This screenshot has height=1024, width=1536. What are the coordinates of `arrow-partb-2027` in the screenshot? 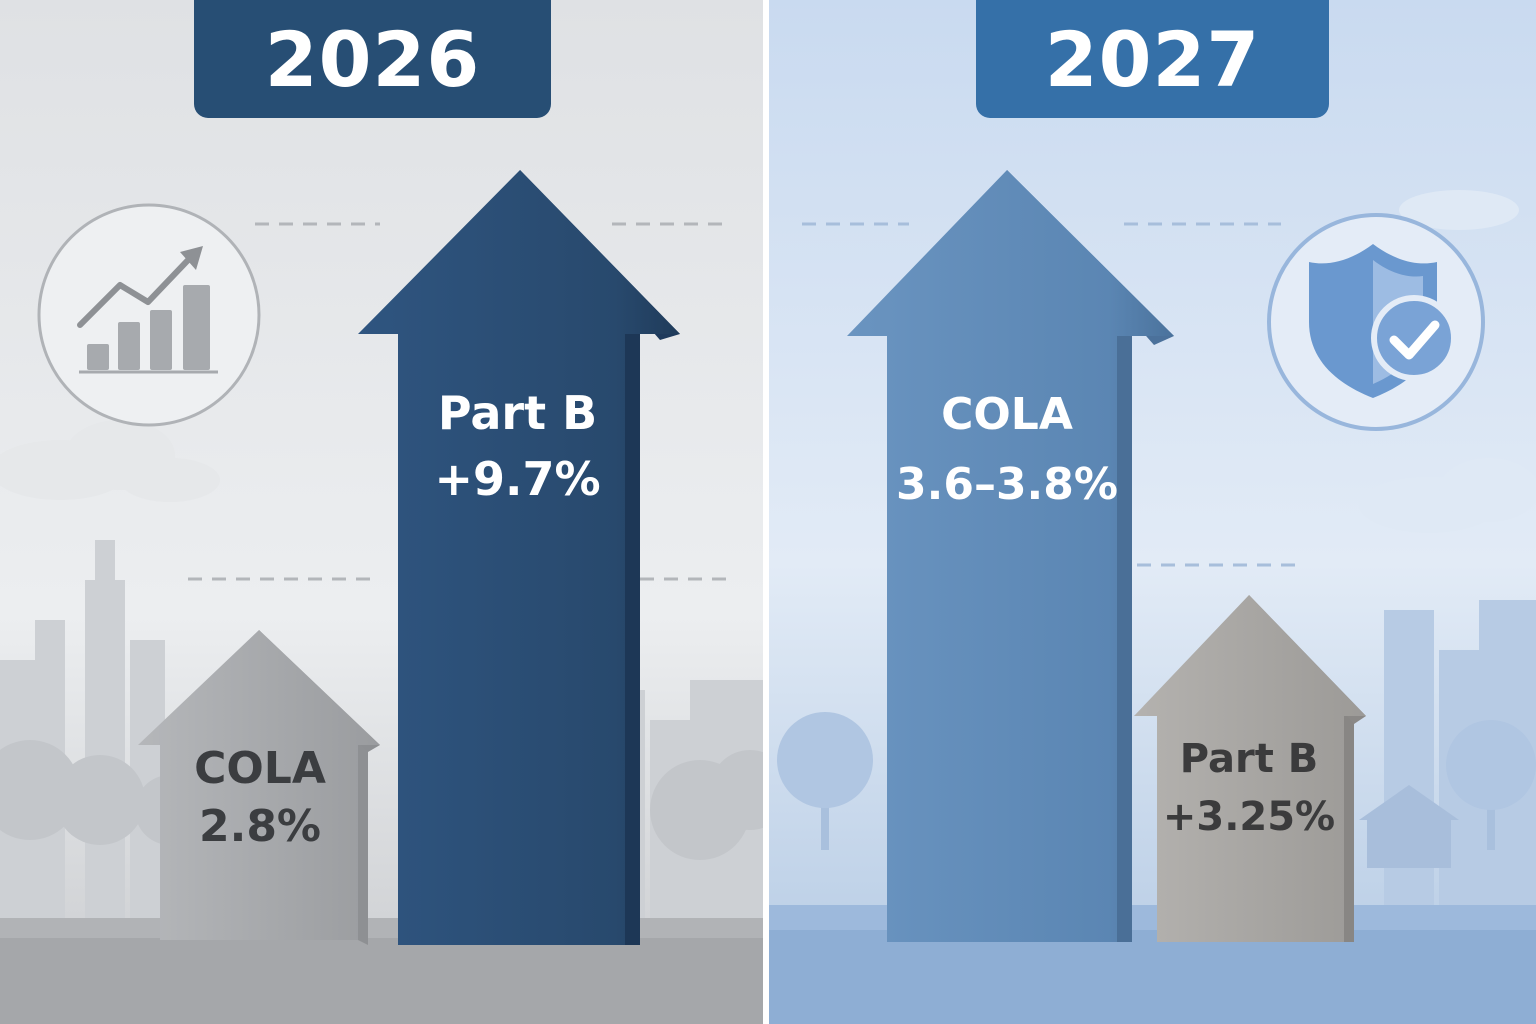 It's located at (1250, 768).